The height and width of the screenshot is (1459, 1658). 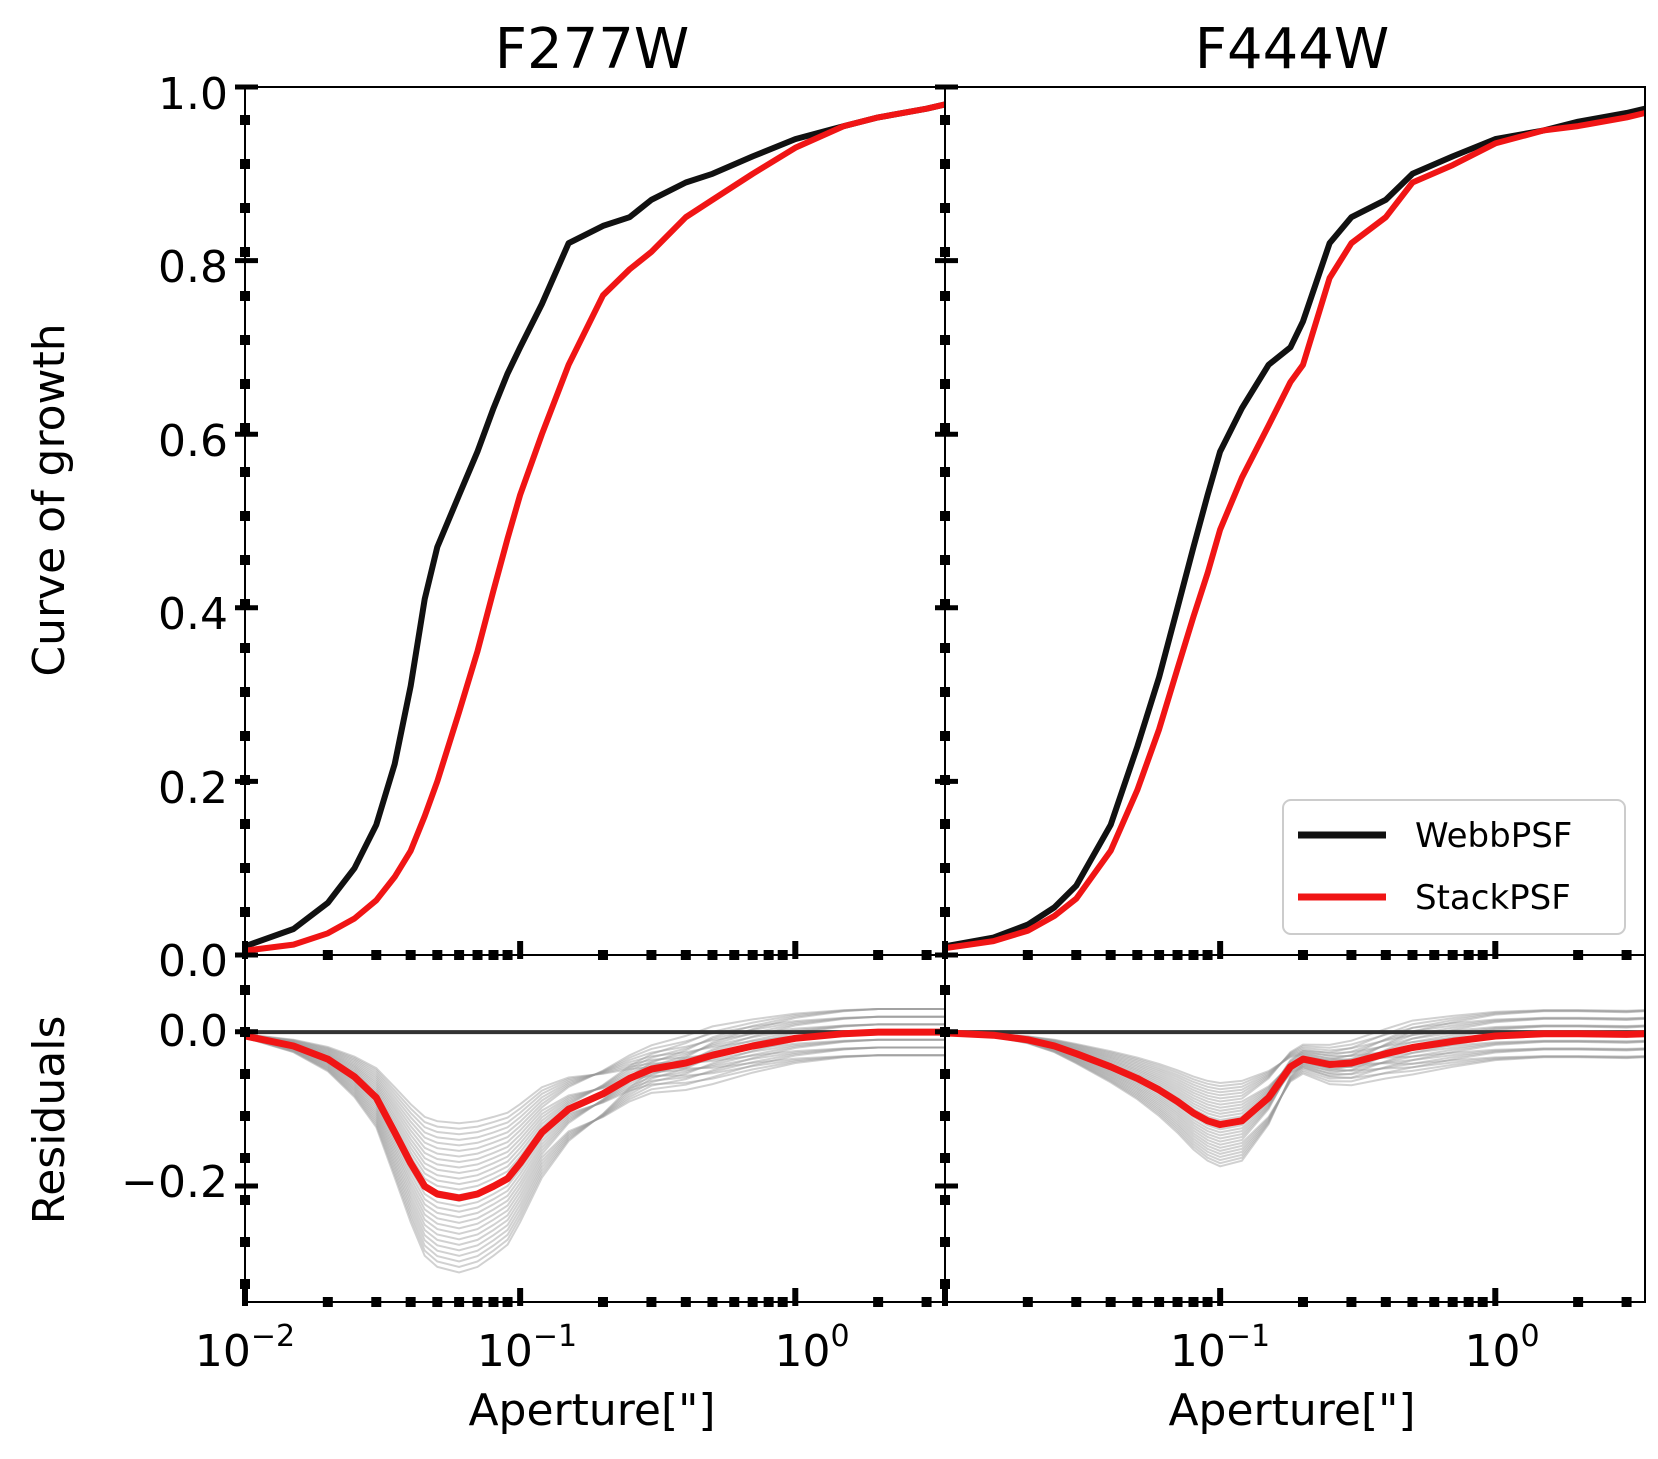 What do you see at coordinates (193, 267) in the screenshot?
I see `ytick-label-0-8: 0.8` at bounding box center [193, 267].